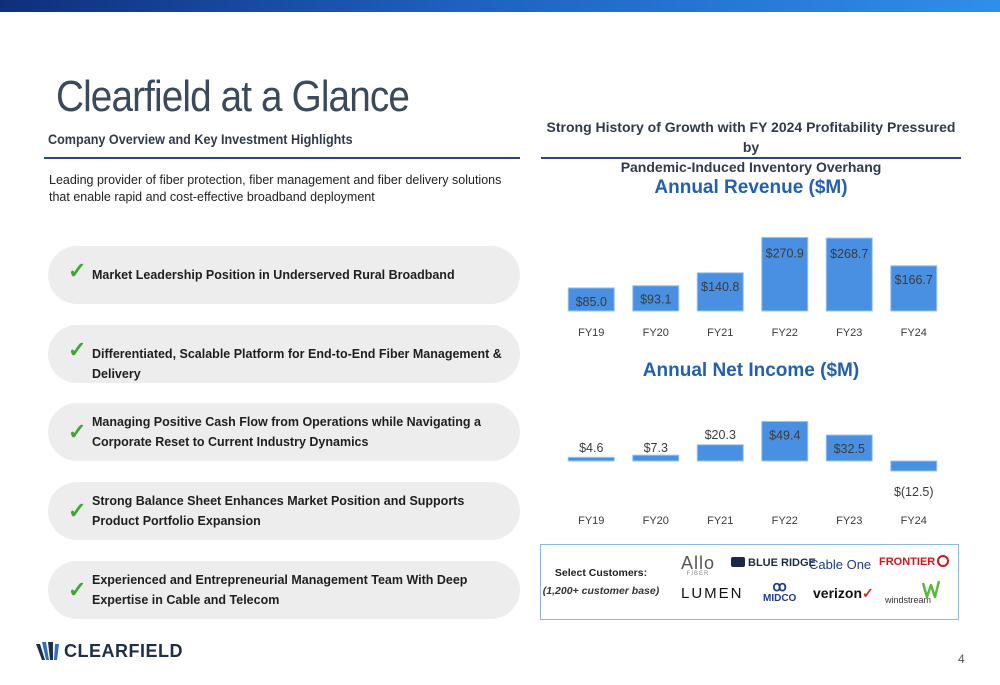 This screenshot has height=685, width=1000. Describe the element at coordinates (601, 573) in the screenshot. I see `customers-label: Select Customers:` at that location.